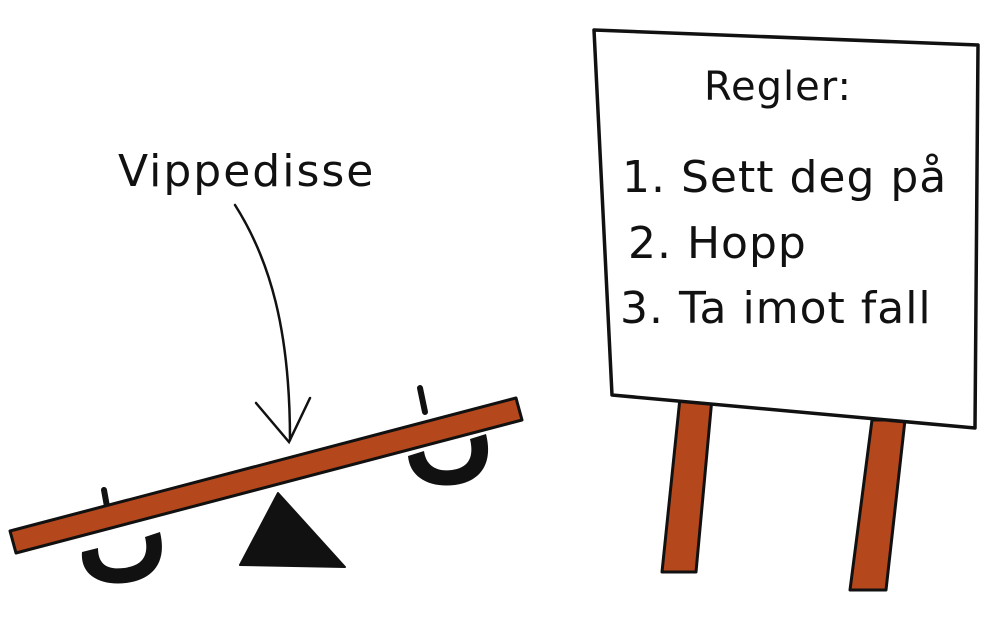 The width and height of the screenshot is (1000, 620). Describe the element at coordinates (266, 475) in the screenshot. I see `seesaw-board` at that location.